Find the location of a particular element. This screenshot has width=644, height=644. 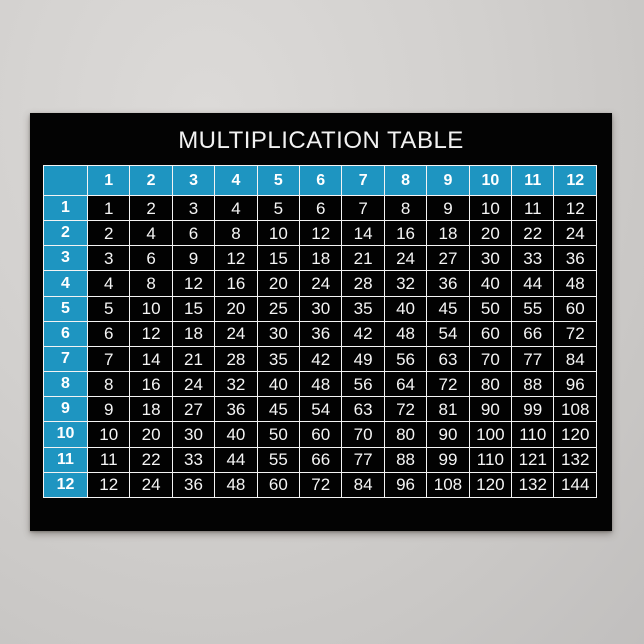

product-cell: 18 is located at coordinates (151, 409).